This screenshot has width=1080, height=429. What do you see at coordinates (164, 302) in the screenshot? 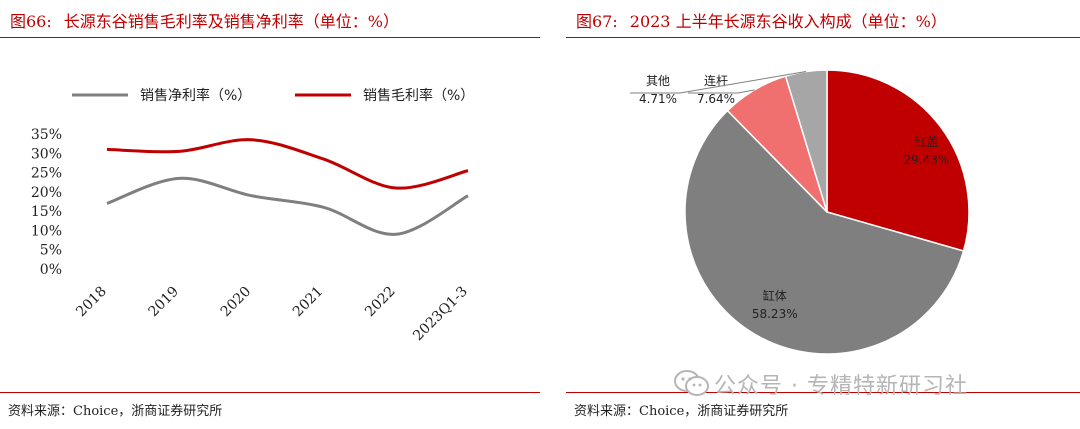
I see `x-tick-label: 2019` at bounding box center [164, 302].